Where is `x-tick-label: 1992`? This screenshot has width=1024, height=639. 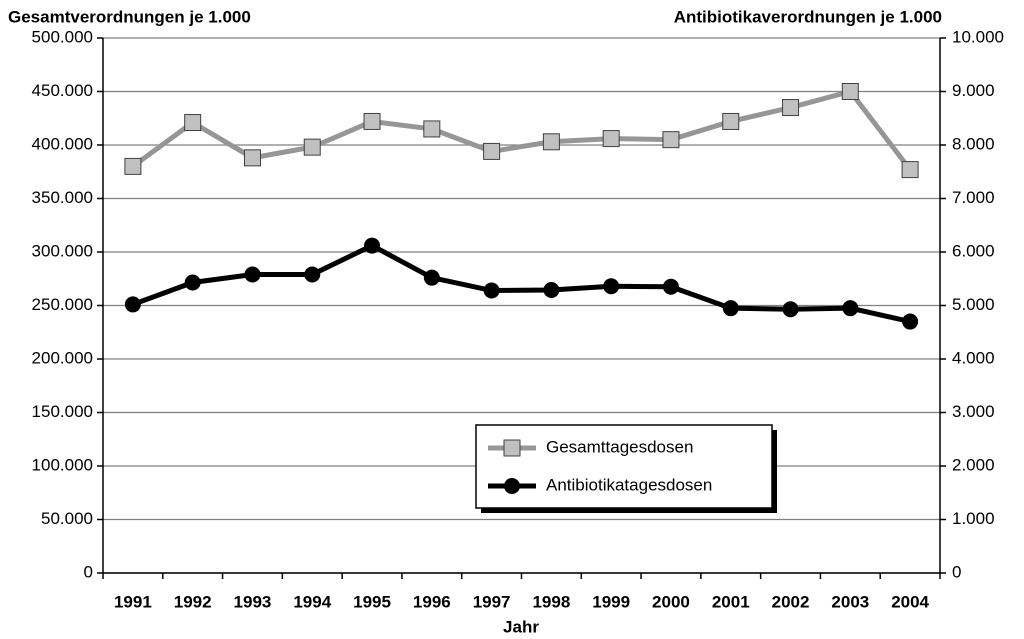 x-tick-label: 1992 is located at coordinates (193, 601).